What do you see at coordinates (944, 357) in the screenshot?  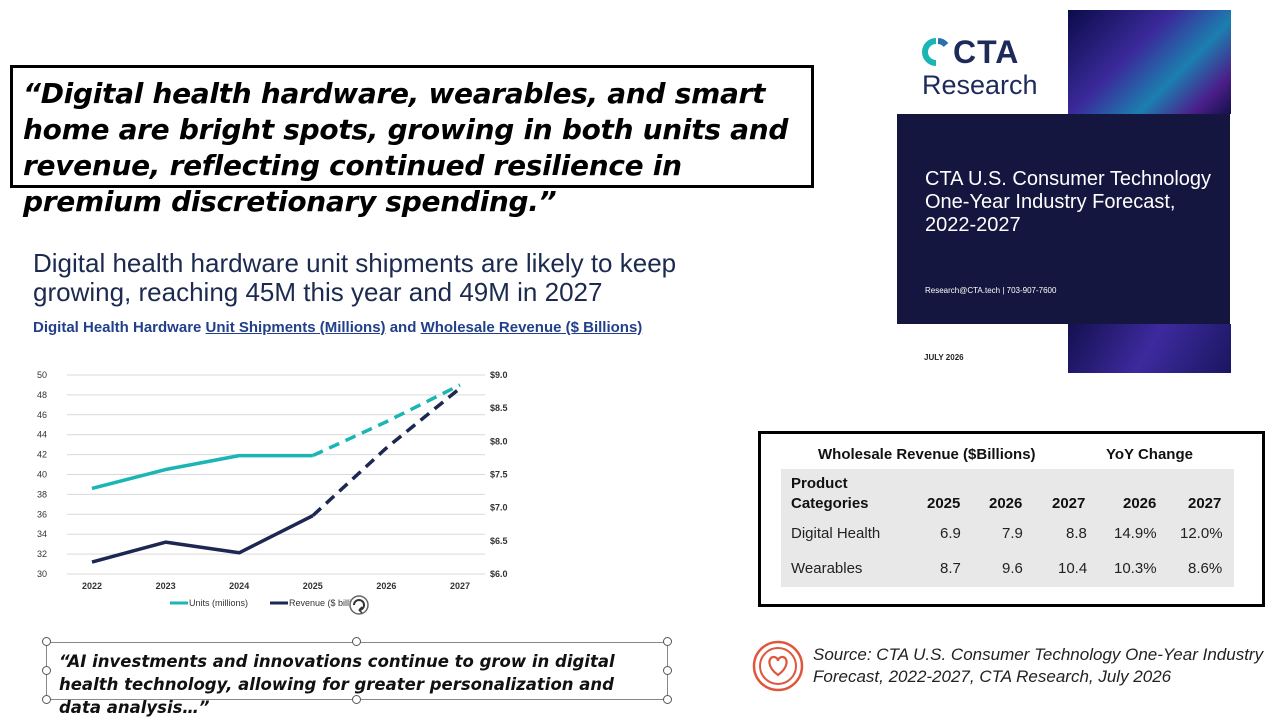 I see `cover-date: JULY 2026` at bounding box center [944, 357].